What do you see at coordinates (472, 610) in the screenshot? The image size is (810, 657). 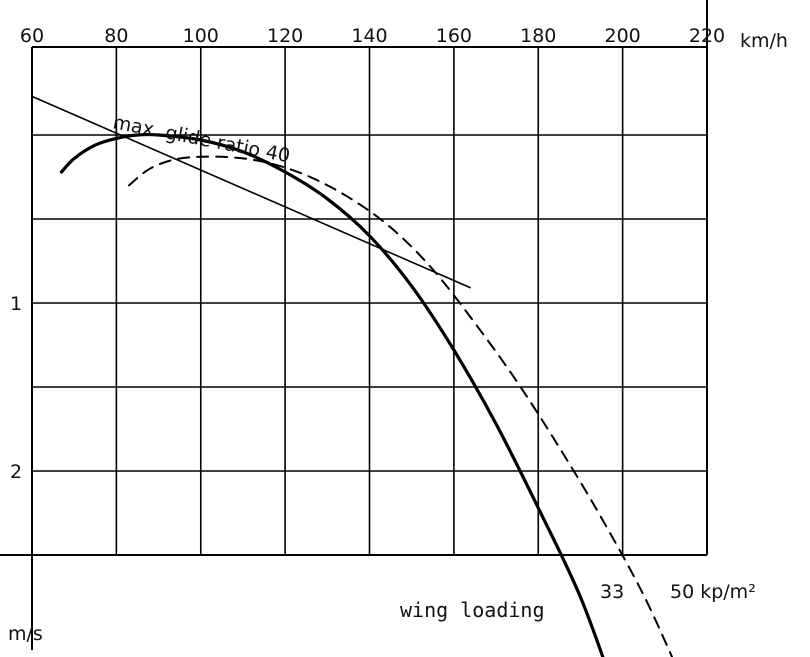 I see `wing-loading-label: wing loading` at bounding box center [472, 610].